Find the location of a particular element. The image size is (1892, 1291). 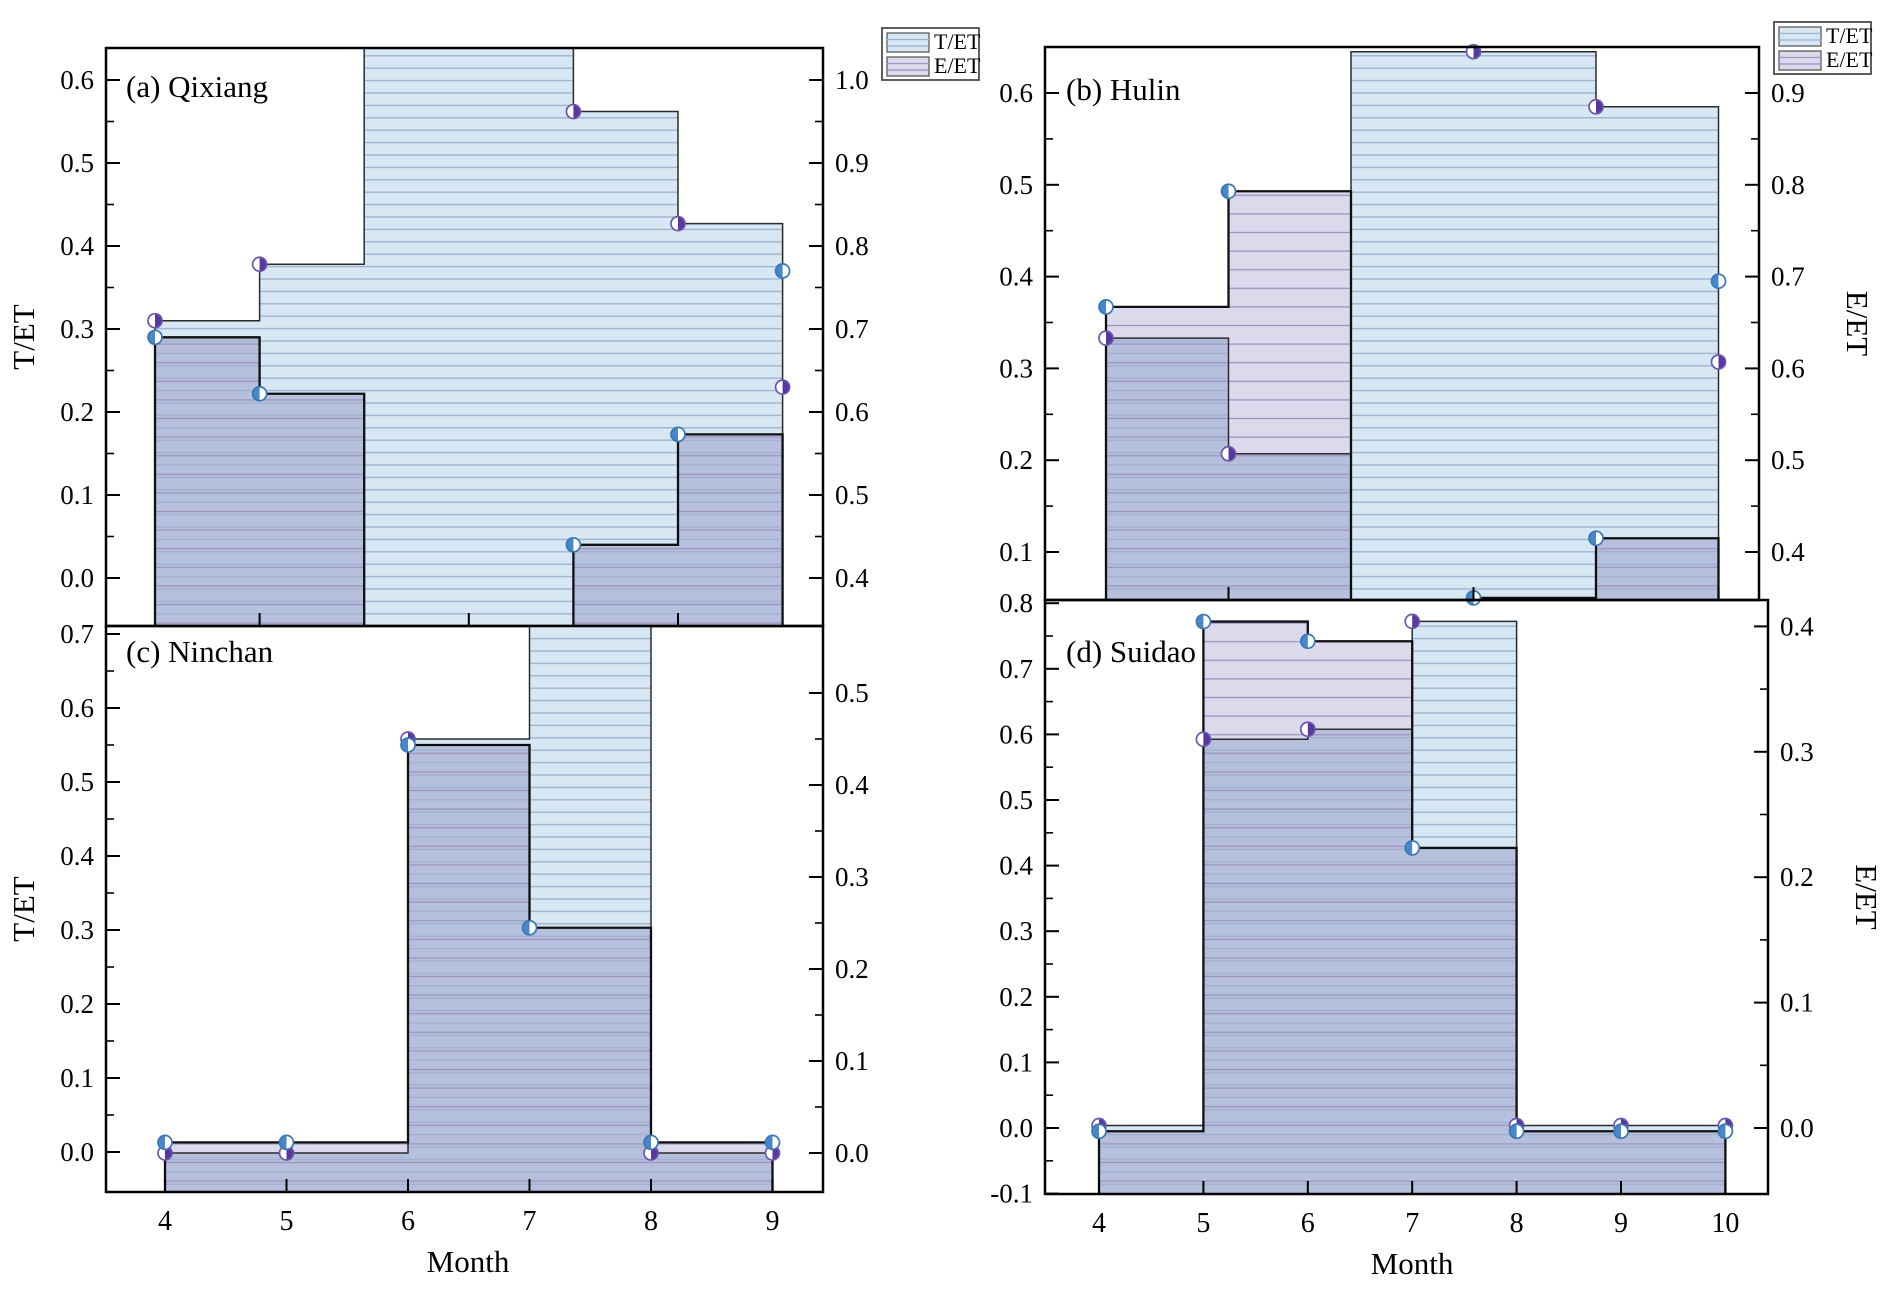

panel-d-title: (d) Suidao is located at coordinates (1131, 651).